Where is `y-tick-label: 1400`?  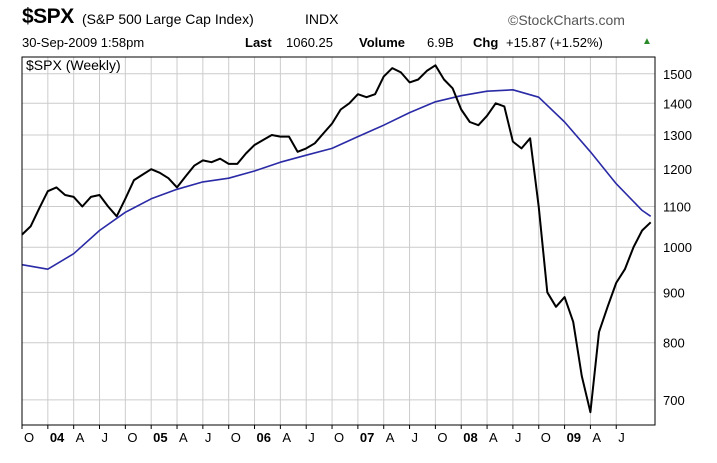
y-tick-label: 1400 is located at coordinates (677, 103).